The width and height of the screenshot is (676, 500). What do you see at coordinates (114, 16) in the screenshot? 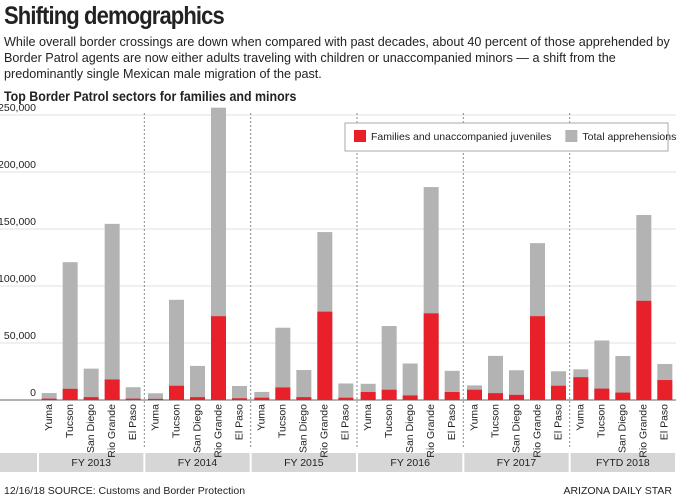
I see `title: Shifting demographics` at bounding box center [114, 16].